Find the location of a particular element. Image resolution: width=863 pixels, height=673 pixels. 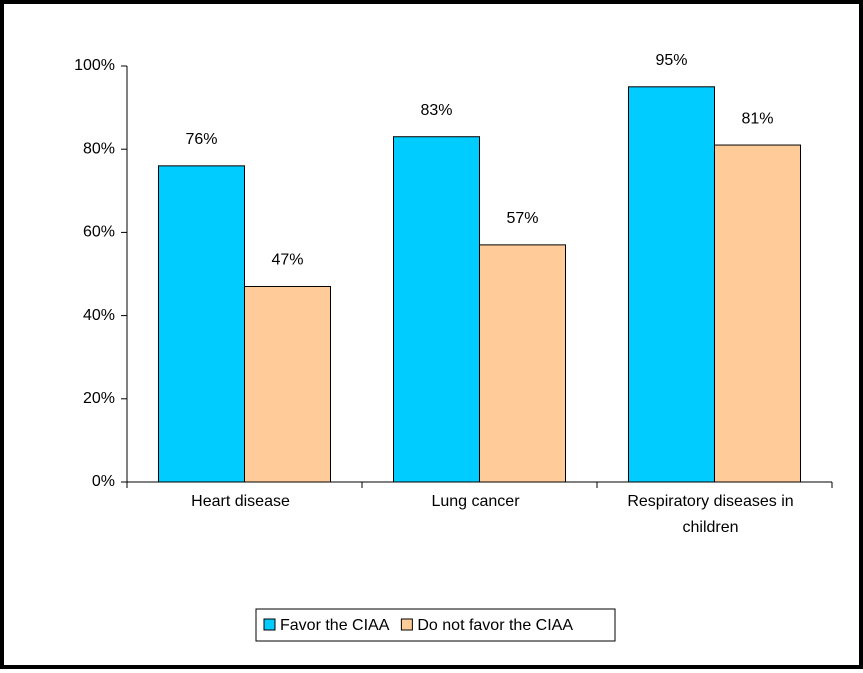

y-tick-label: 80% is located at coordinates (99, 148).